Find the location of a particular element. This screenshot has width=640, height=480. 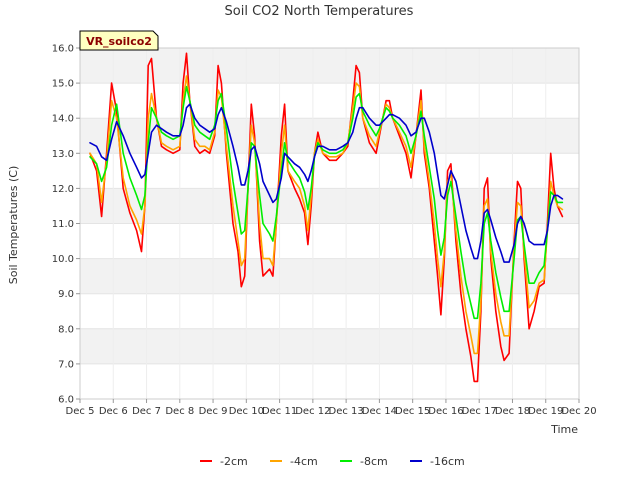

x-tick-label: Dec 19 is located at coordinates (545, 411).